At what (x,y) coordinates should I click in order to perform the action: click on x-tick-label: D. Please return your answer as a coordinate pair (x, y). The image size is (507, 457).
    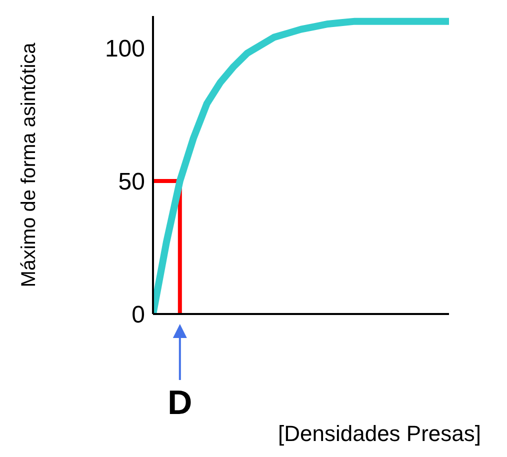
    Looking at the image, I should click on (180, 403).